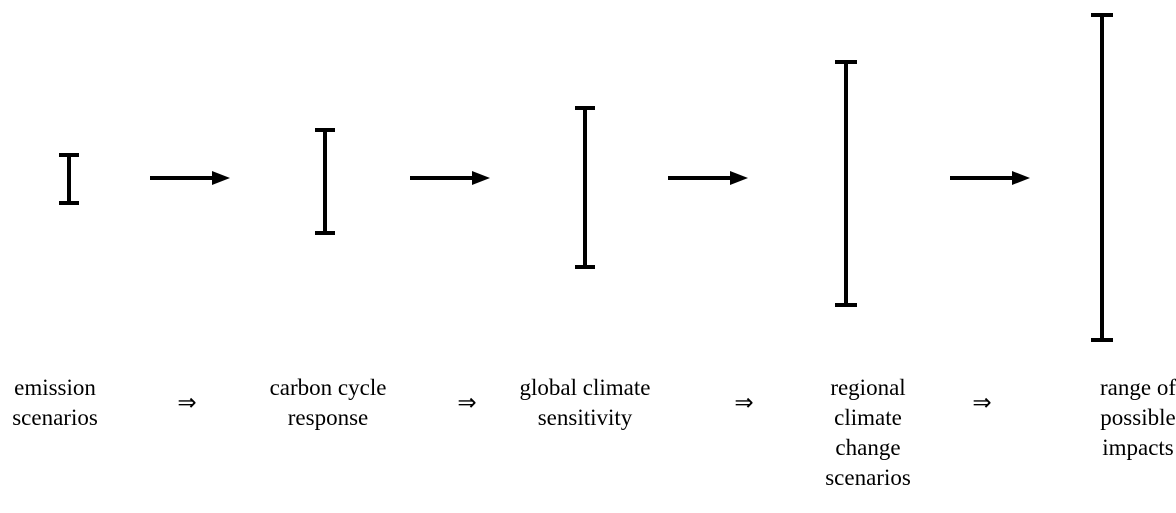 The width and height of the screenshot is (1176, 513). I want to click on stage-label: emission, so click(55, 387).